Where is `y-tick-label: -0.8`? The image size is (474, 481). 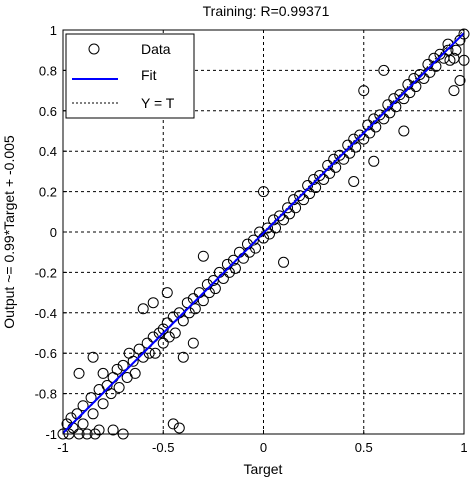
y-tick-label: -0.8 is located at coordinates (46, 394).